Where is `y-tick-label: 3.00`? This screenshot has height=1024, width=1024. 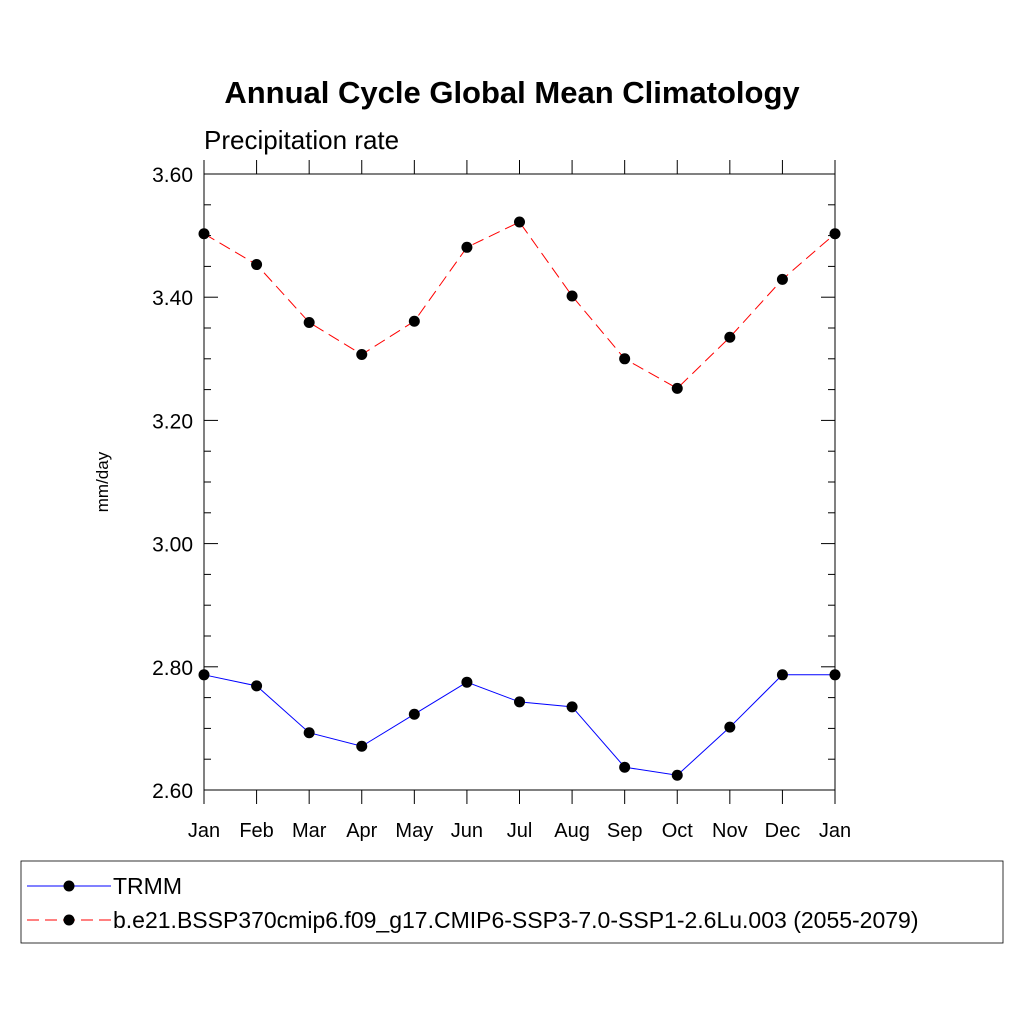 y-tick-label: 3.00 is located at coordinates (172, 545).